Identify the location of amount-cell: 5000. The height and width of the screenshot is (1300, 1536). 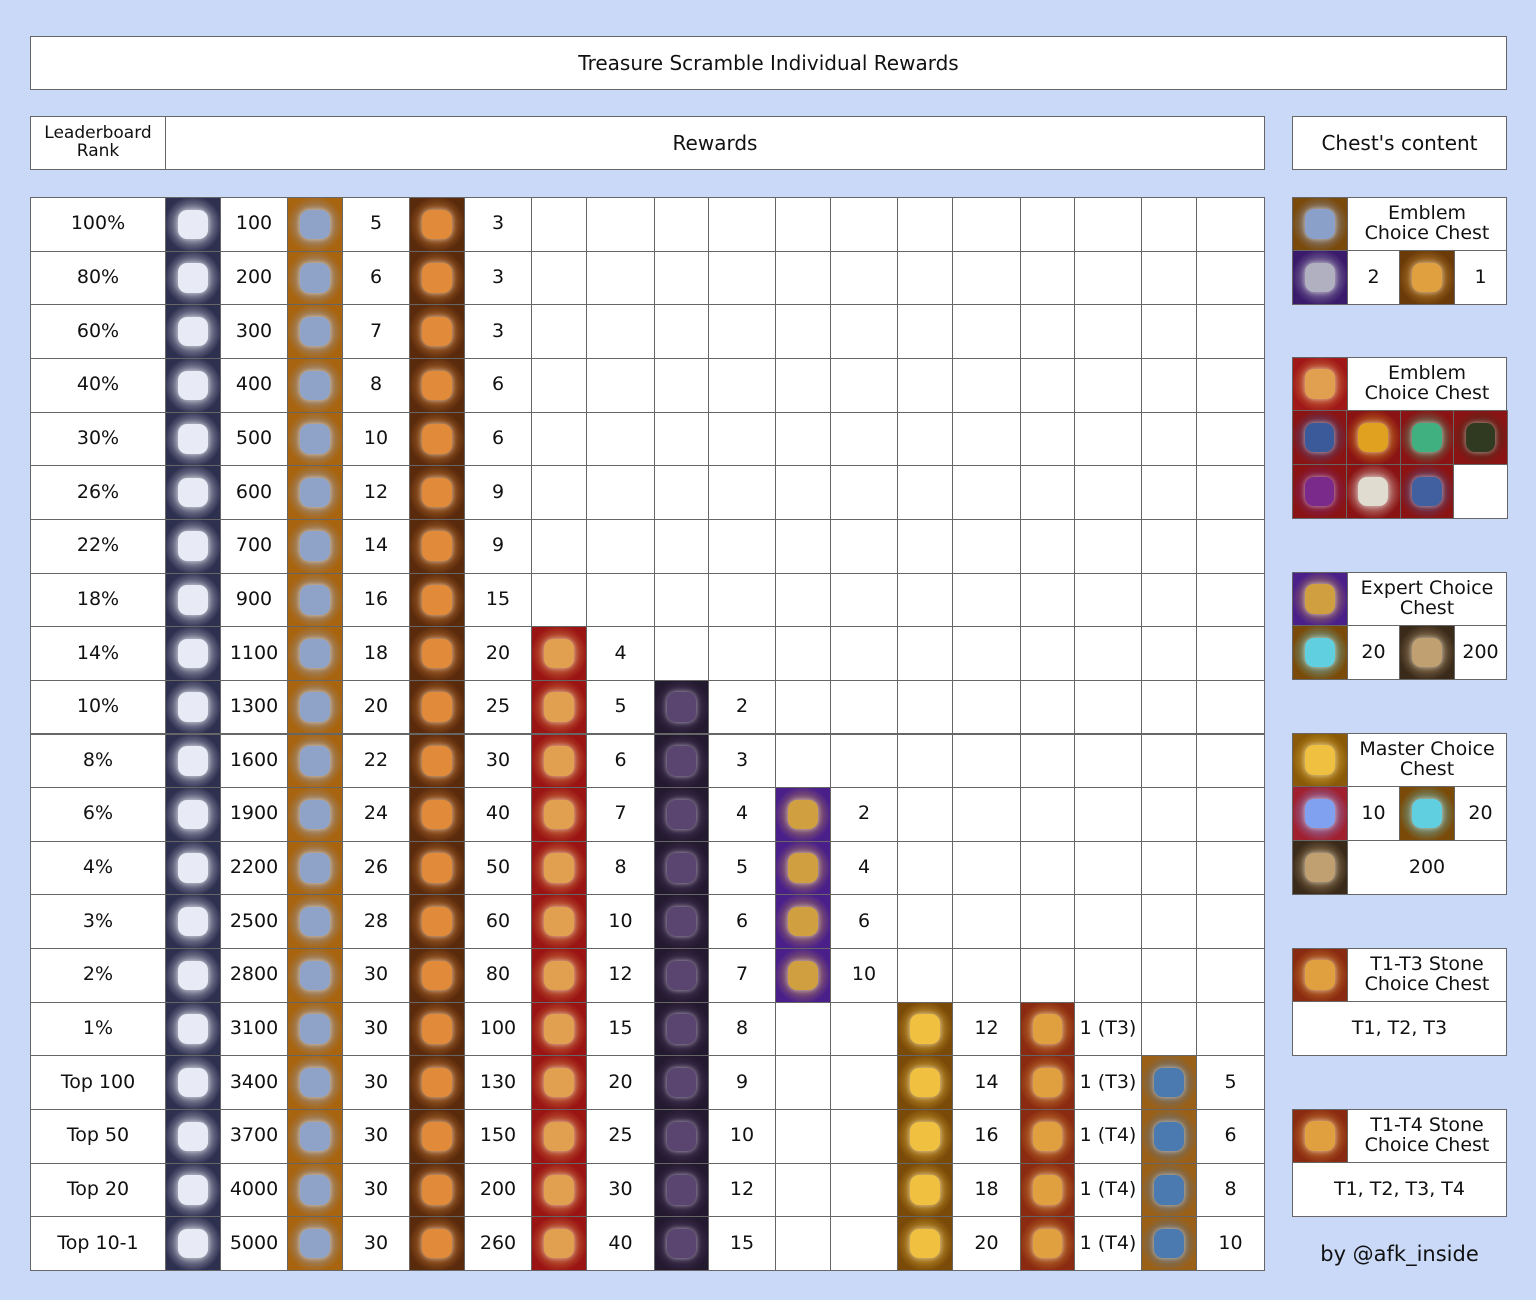
(254, 1243).